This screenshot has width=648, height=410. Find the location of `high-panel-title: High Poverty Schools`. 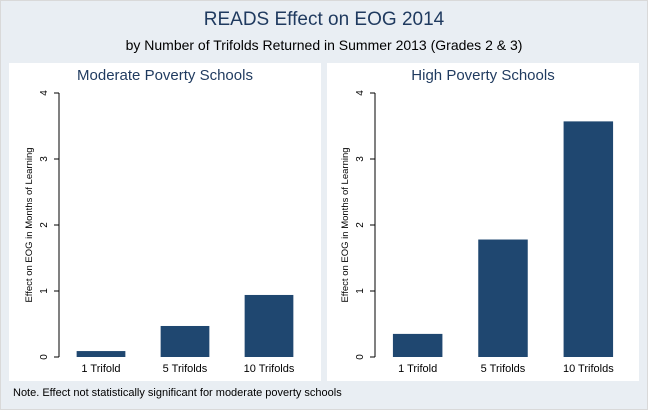

high-panel-title: High Poverty Schools is located at coordinates (482, 75).